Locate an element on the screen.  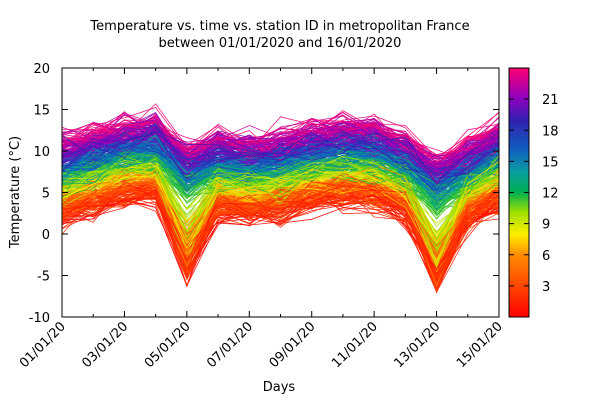
y-tick-label: 15 is located at coordinates (41, 111).